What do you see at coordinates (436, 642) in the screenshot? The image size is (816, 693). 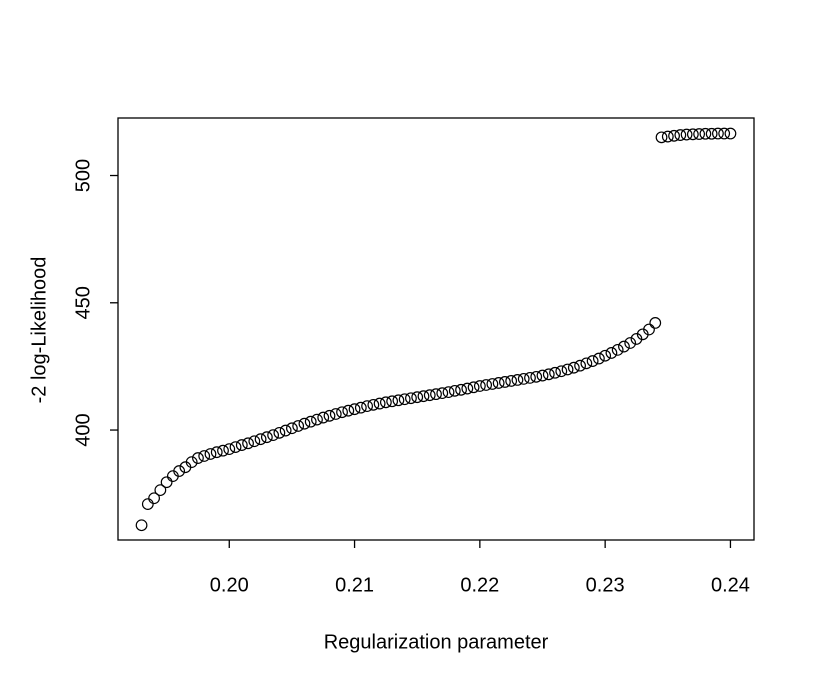 I see `x-axis-title: Regularization parameter` at bounding box center [436, 642].